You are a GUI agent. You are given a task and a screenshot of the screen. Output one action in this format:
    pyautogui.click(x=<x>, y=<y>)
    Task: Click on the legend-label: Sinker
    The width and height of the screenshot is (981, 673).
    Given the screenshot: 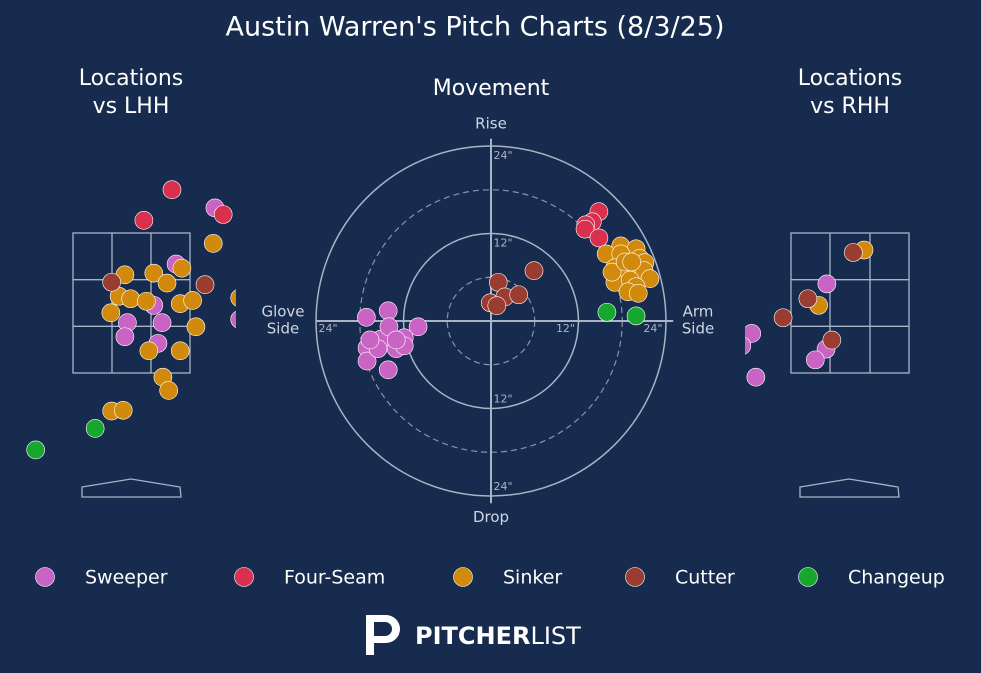 What is the action you would take?
    pyautogui.click(x=532, y=578)
    